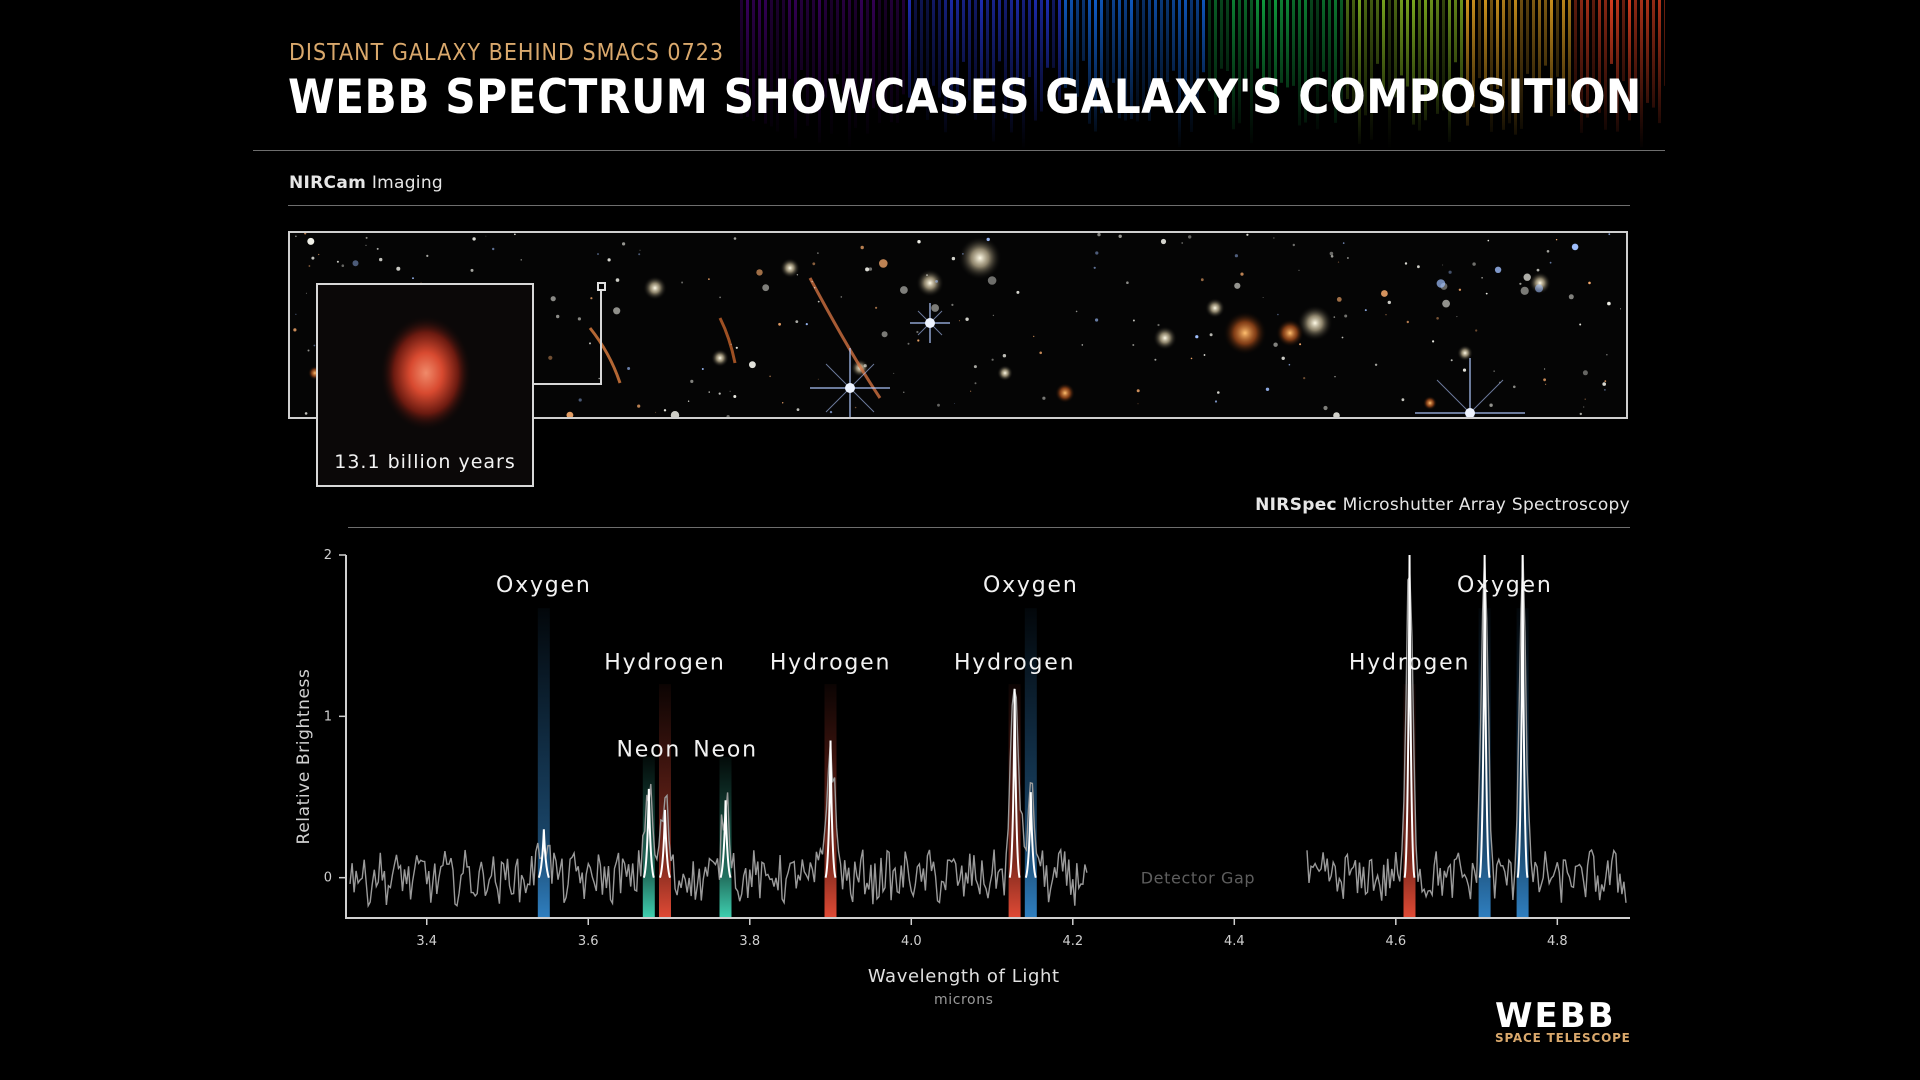  What do you see at coordinates (404, 183) in the screenshot?
I see `imaging-label-rest: Imaging` at bounding box center [404, 183].